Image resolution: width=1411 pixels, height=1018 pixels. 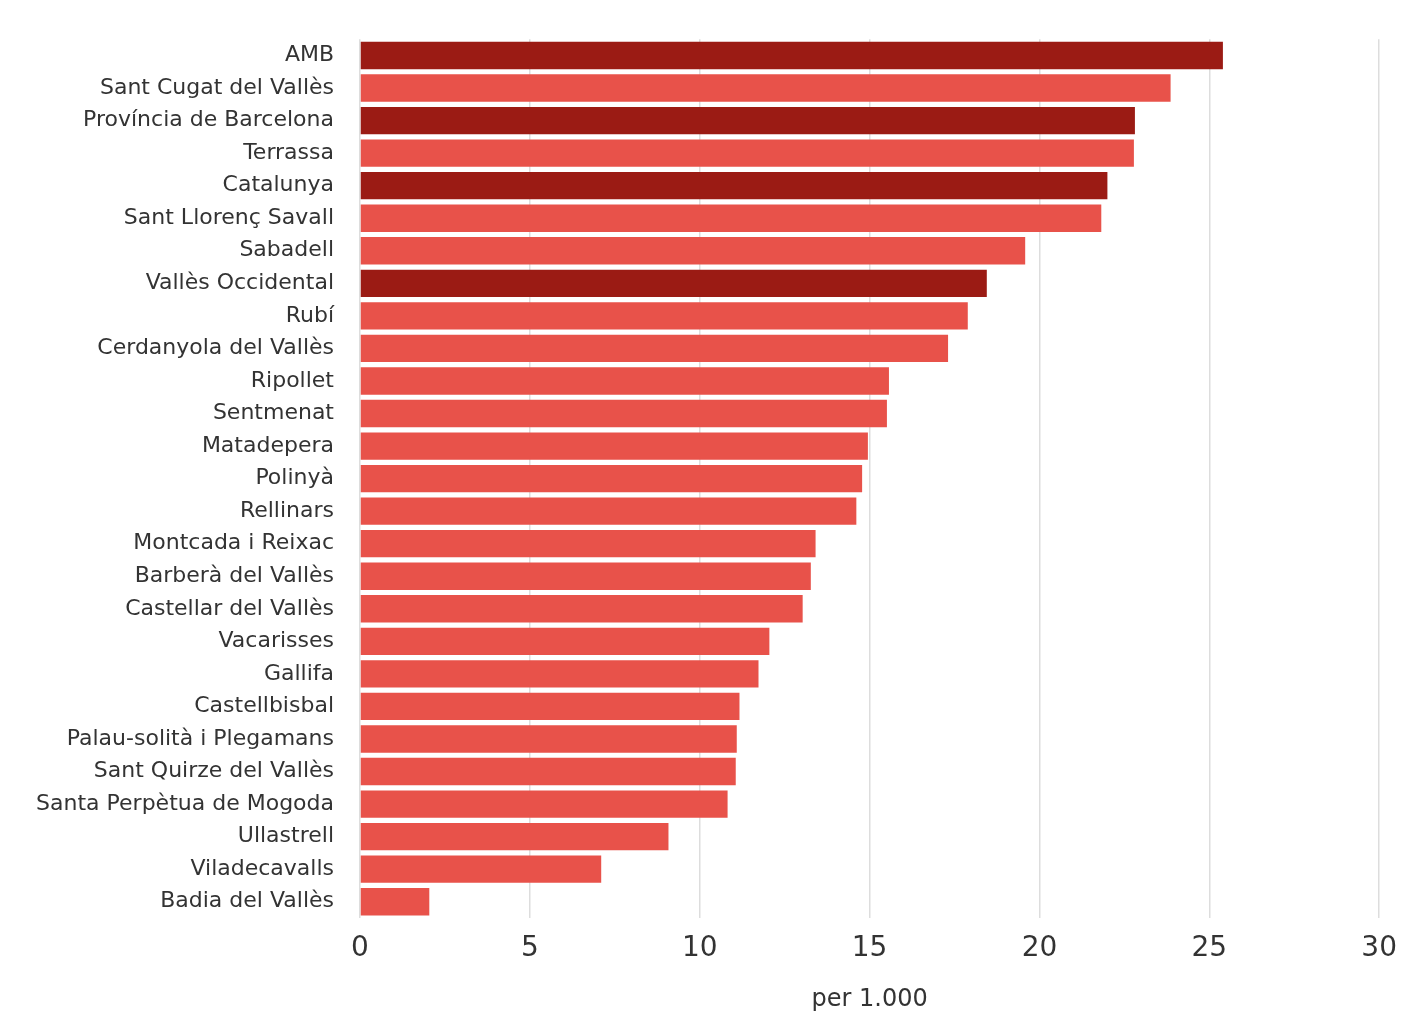 What do you see at coordinates (309, 54) in the screenshot?
I see `y-tick-label: AMB` at bounding box center [309, 54].